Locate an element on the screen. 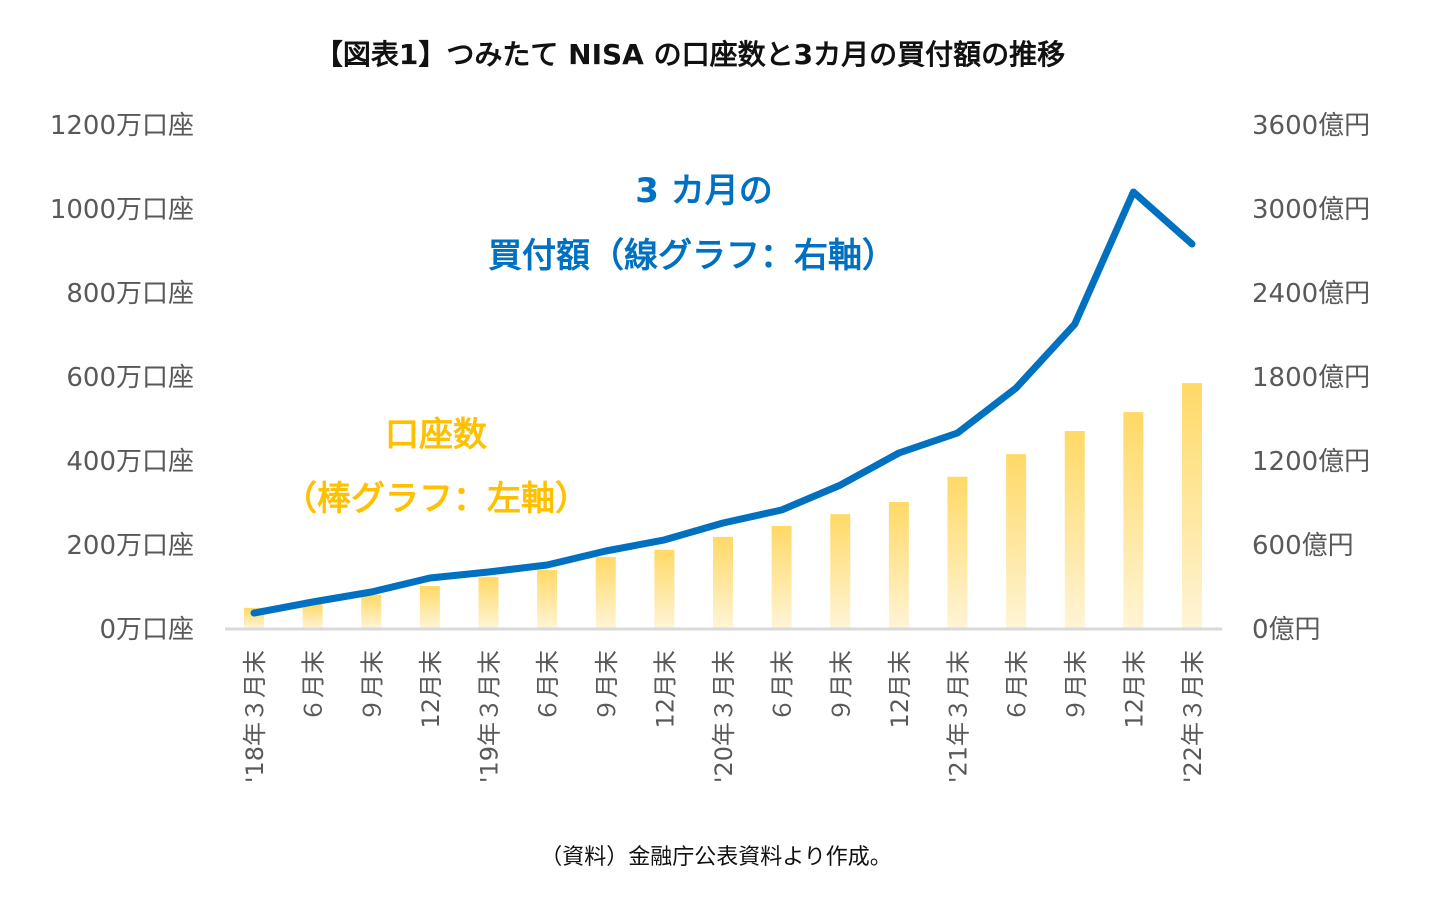 This screenshot has width=1432, height=899. bar-annotation-1: 口座数 is located at coordinates (436, 435).